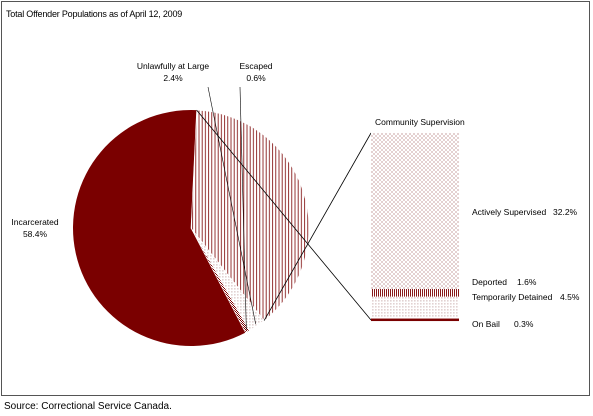 Image resolution: width=593 pixels, height=416 pixels. I want to click on breakdown-title: Community Supervision, so click(420, 122).